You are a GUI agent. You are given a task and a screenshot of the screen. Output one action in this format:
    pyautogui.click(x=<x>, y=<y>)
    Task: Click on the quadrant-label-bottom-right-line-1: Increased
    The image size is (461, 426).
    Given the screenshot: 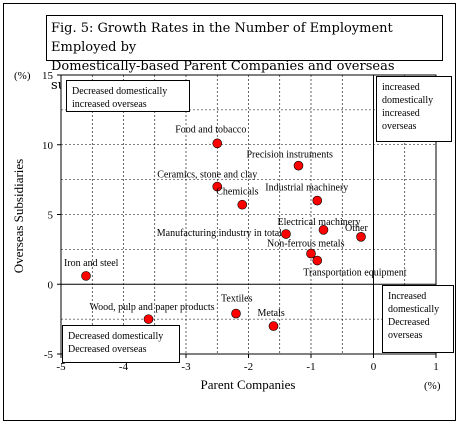 What is the action you would take?
    pyautogui.click(x=407, y=296)
    